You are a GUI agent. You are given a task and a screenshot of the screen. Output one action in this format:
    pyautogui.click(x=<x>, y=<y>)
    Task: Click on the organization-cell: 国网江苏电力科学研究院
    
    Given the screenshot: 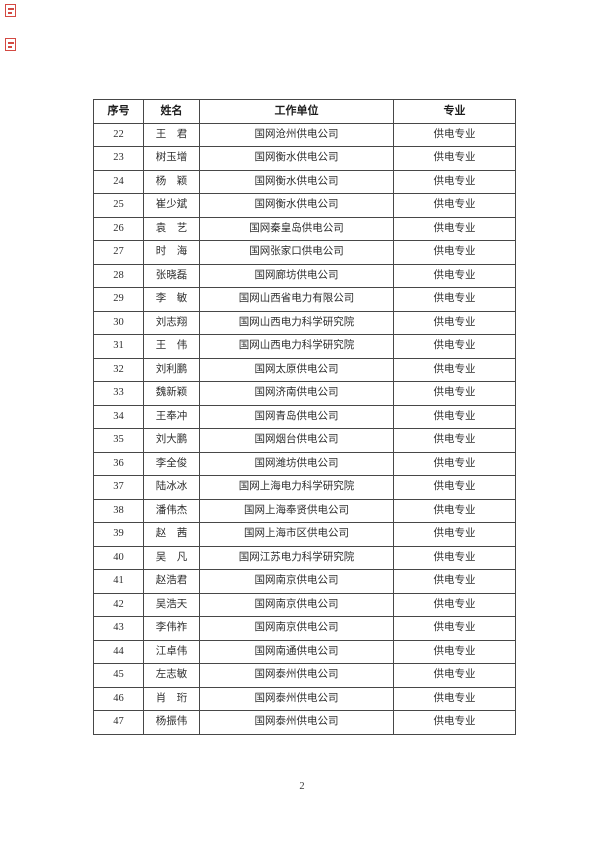 What is the action you would take?
    pyautogui.click(x=296, y=557)
    